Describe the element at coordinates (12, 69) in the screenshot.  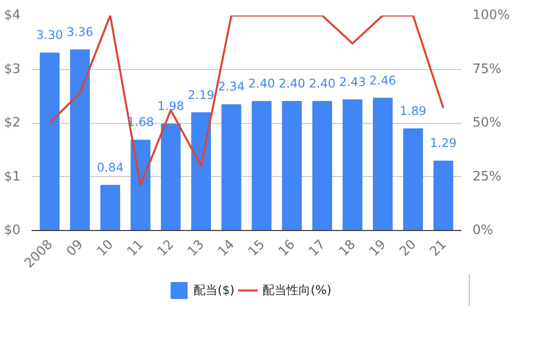
I see `y-tick-label: $3` at that location.